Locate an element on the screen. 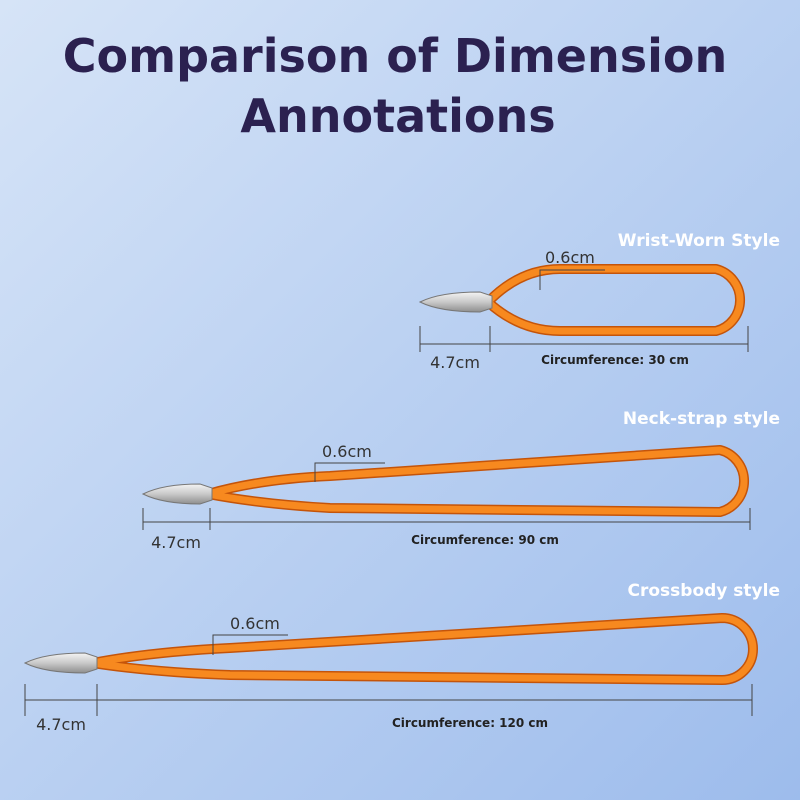 The width and height of the screenshot is (800, 800). style-label: Neck-strap style is located at coordinates (701, 419).